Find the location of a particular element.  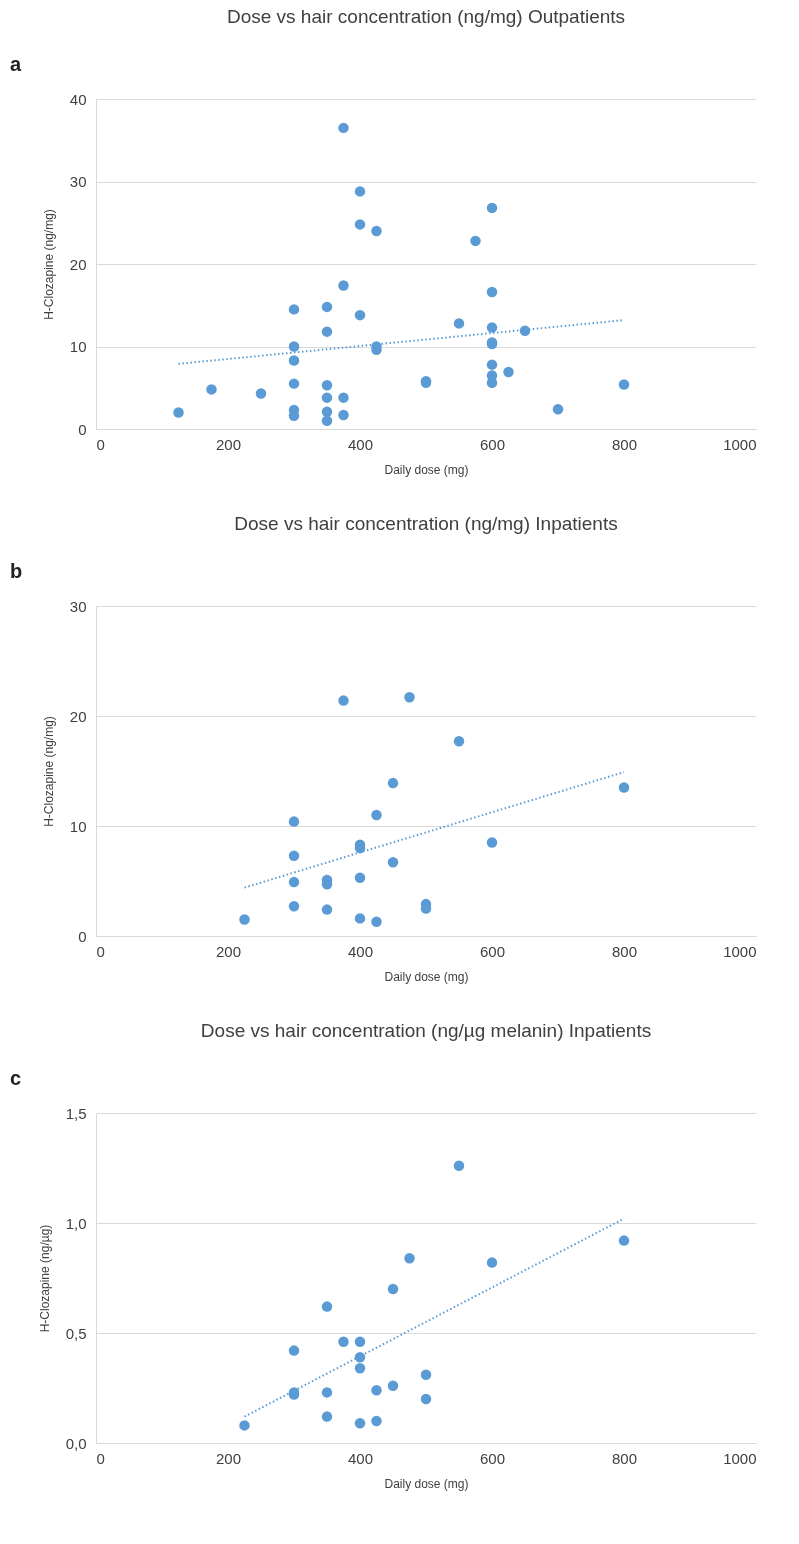

x-tick-label: 600 is located at coordinates (492, 1458).